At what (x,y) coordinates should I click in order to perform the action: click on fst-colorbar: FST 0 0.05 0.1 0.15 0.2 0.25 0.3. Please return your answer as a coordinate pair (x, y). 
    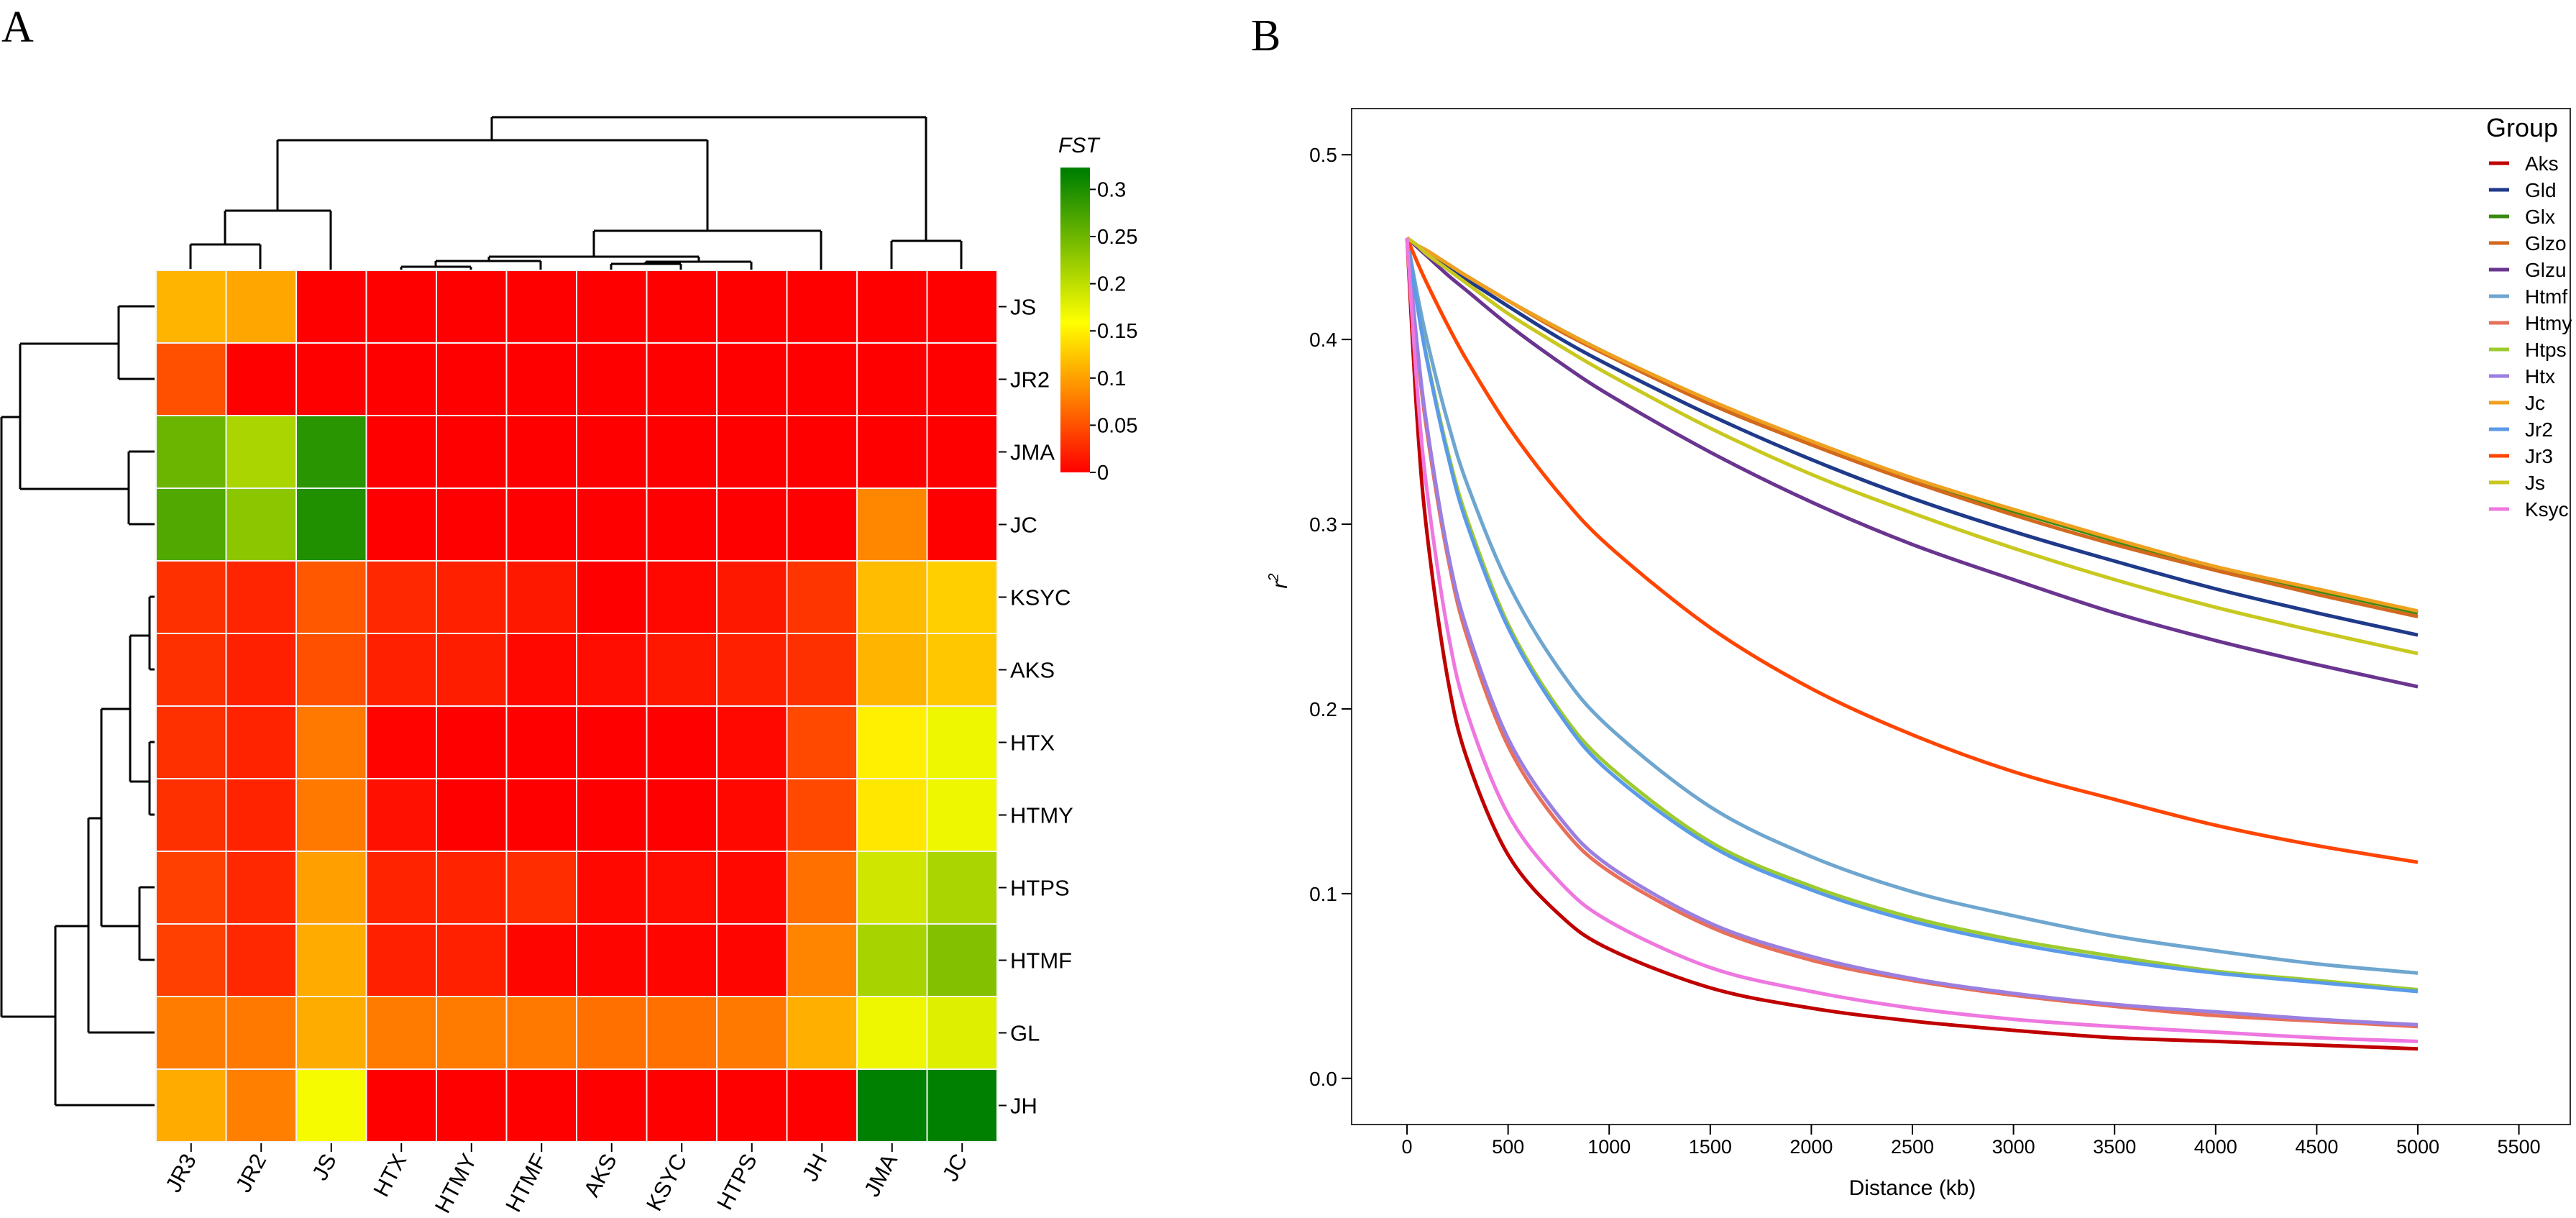
    Looking at the image, I should click on (1097, 309).